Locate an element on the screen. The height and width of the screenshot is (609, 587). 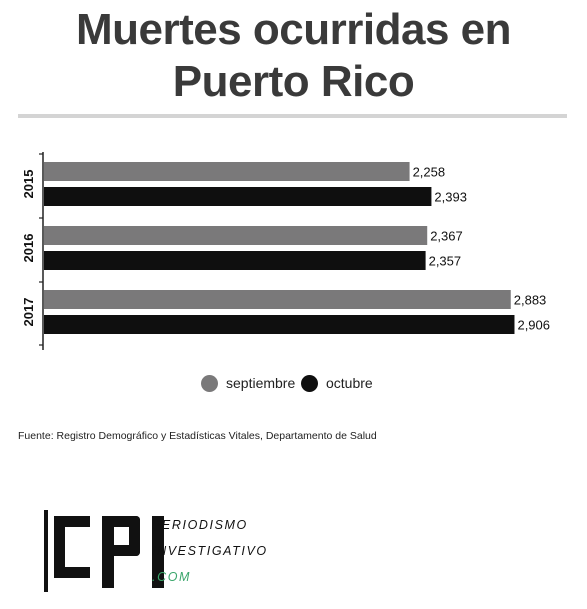
bar-octubre-2015 is located at coordinates (238, 196).